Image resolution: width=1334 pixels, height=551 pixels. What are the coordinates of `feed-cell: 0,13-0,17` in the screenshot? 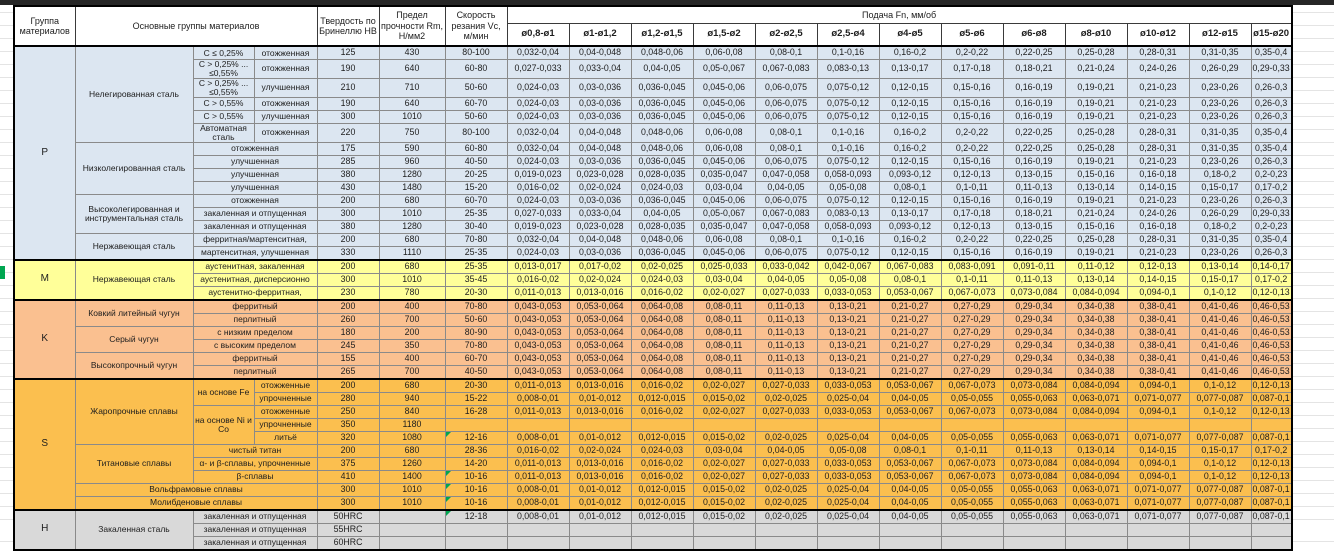 It's located at (910, 69).